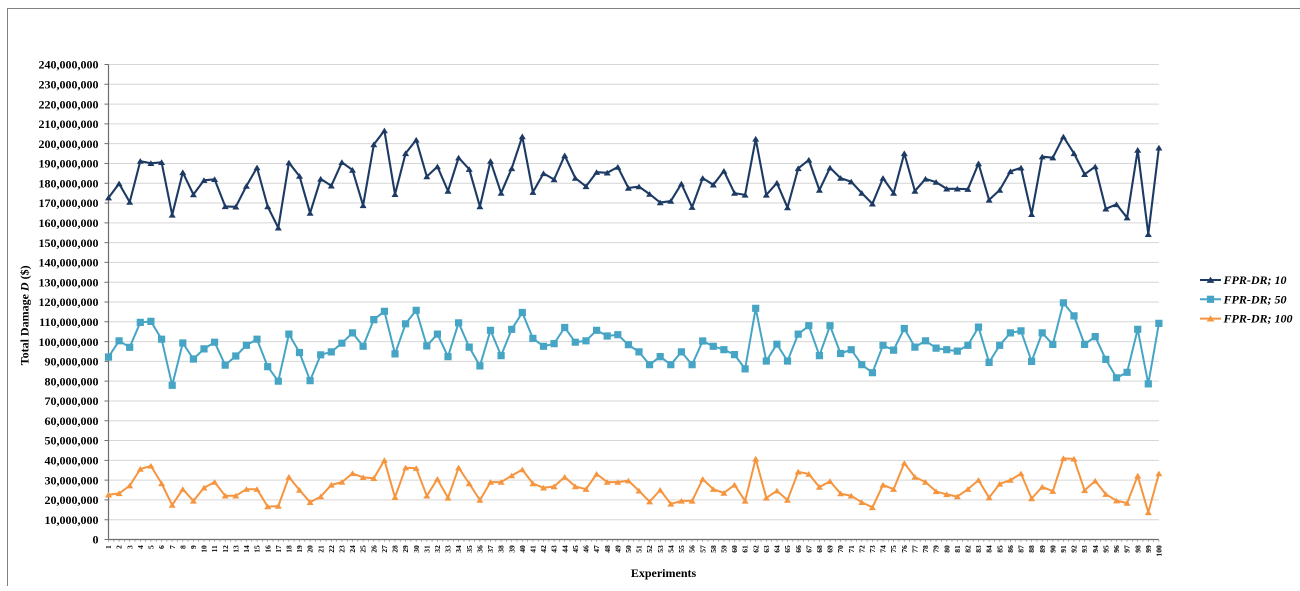  What do you see at coordinates (787, 549) in the screenshot?
I see `svg-text: 65` at bounding box center [787, 549].